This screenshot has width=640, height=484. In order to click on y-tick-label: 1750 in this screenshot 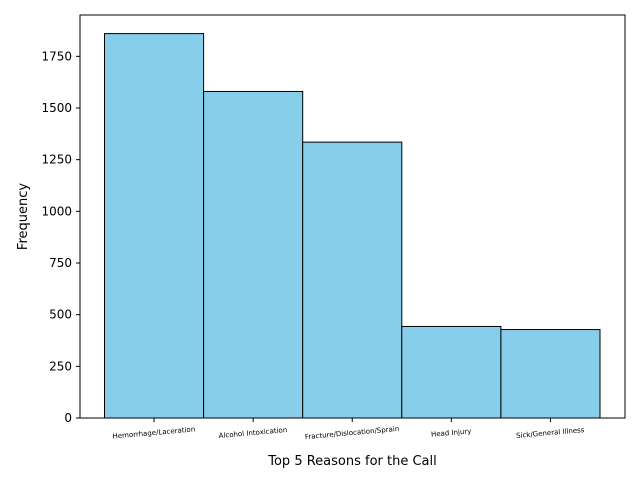, I will do `click(56, 56)`.